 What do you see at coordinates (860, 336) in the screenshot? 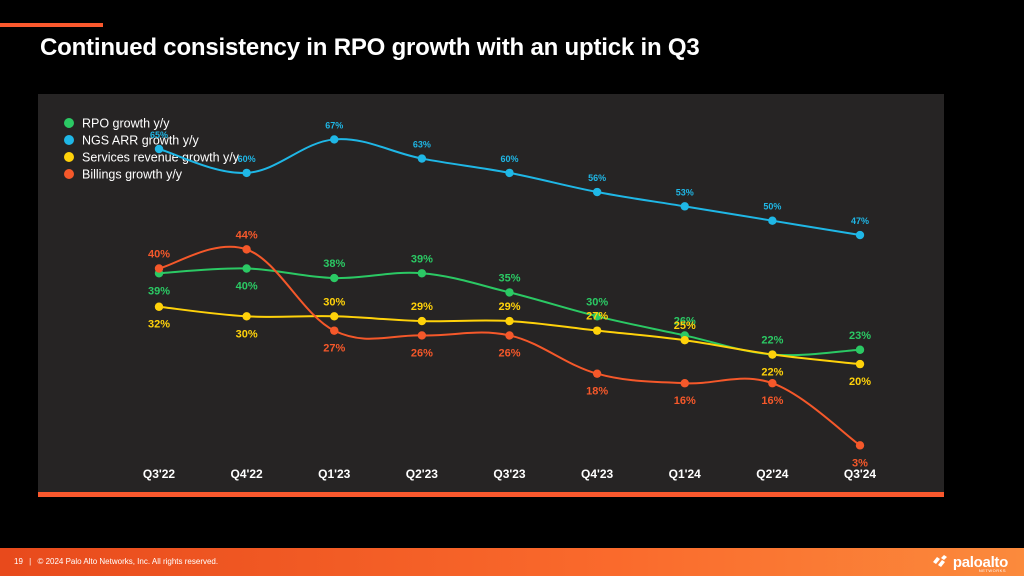
I see `data-label: 23%` at bounding box center [860, 336].